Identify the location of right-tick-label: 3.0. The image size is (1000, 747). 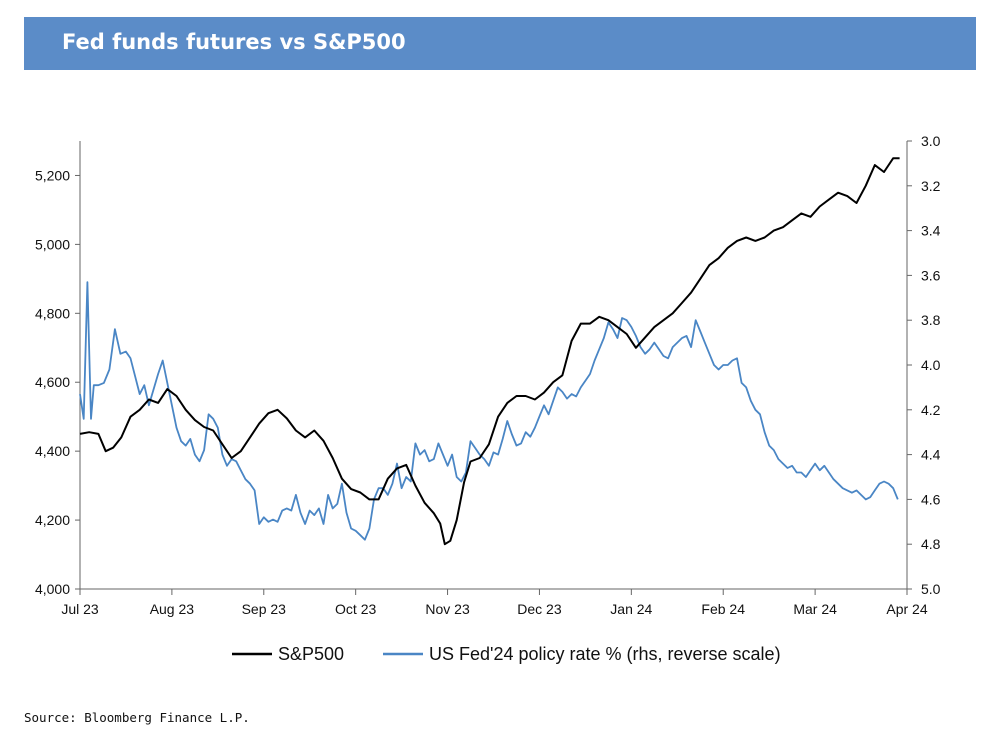
(931, 141).